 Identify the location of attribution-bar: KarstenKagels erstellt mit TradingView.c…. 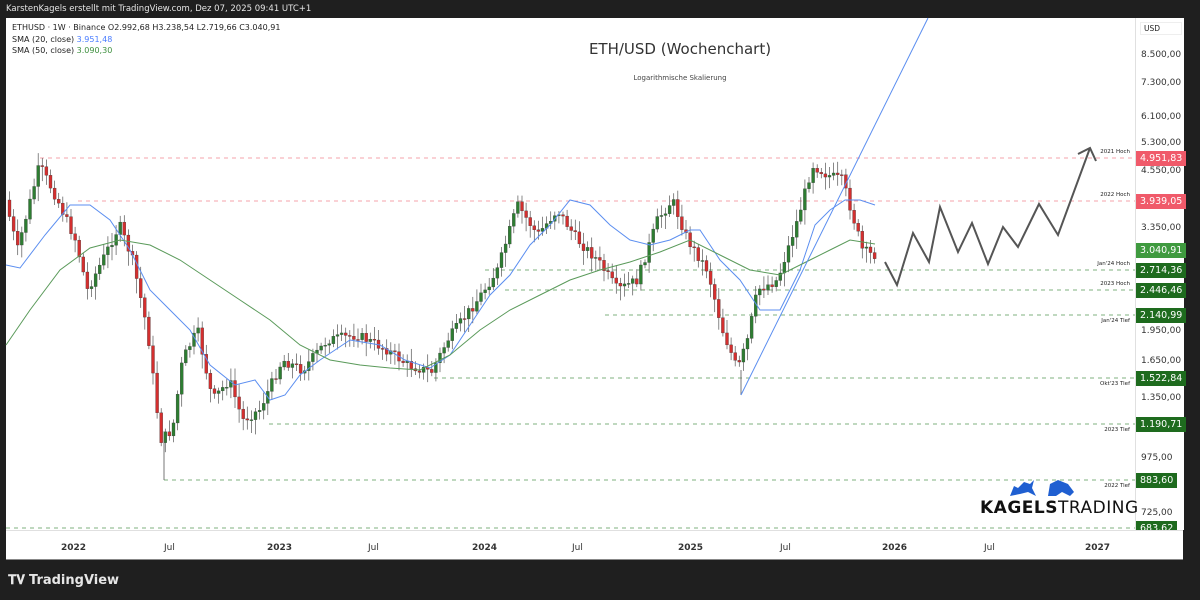
(600, 9).